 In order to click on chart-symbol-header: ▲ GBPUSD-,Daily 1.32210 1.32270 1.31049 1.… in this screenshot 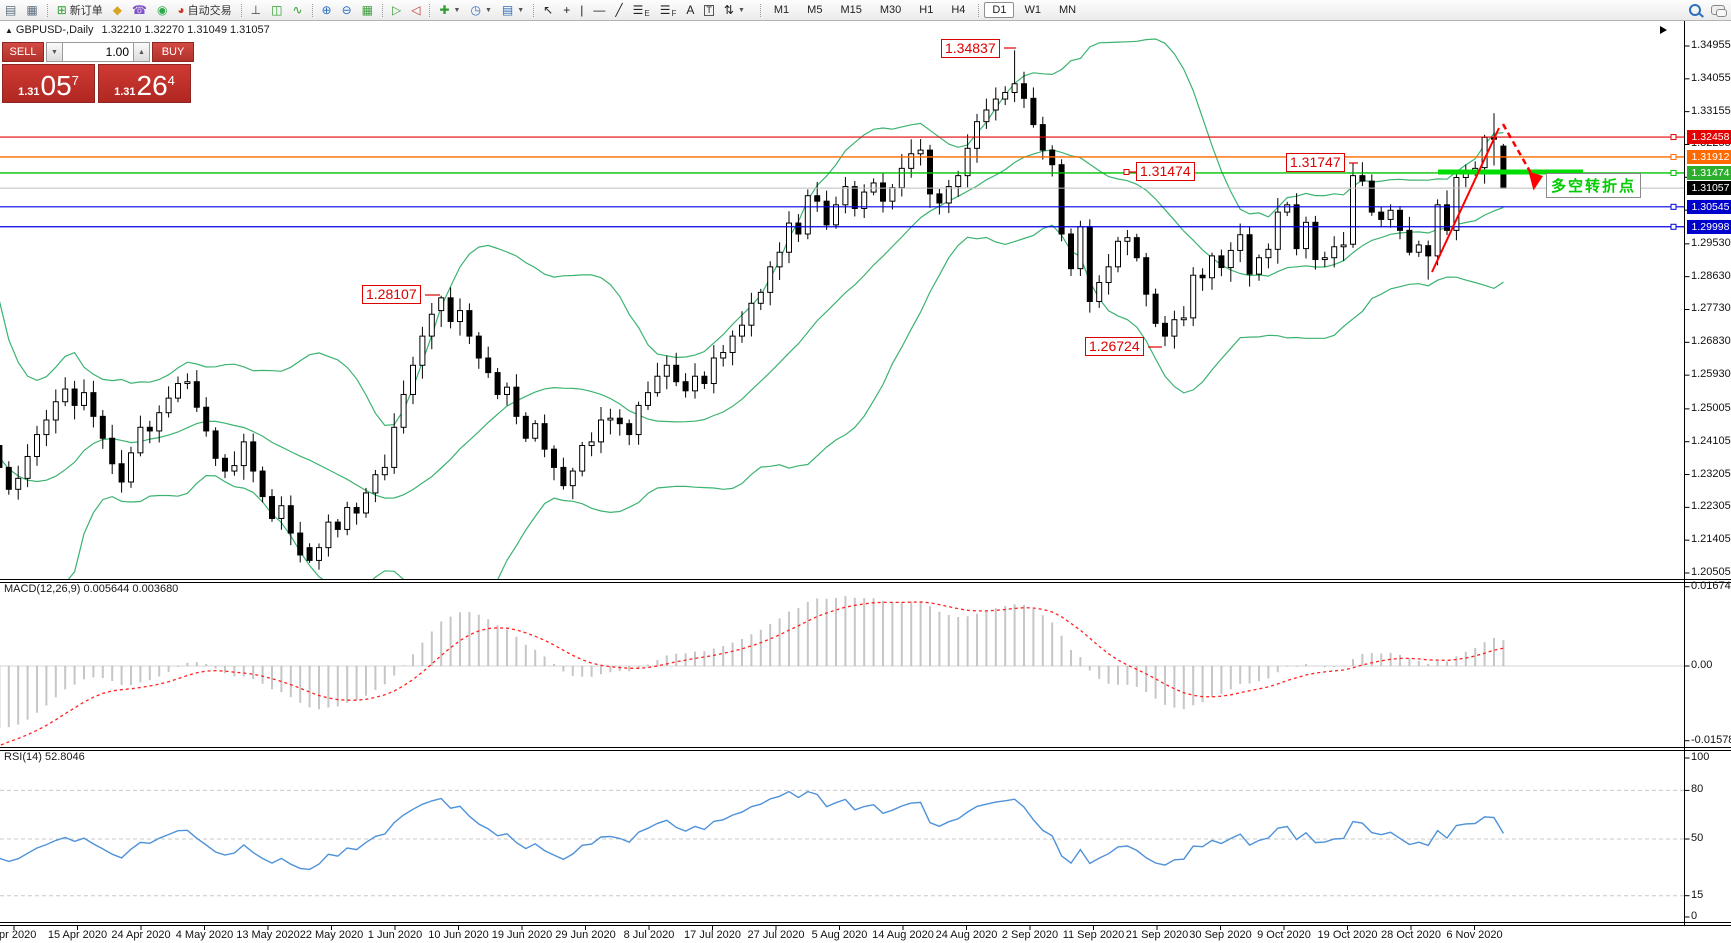, I will do `click(137, 30)`.